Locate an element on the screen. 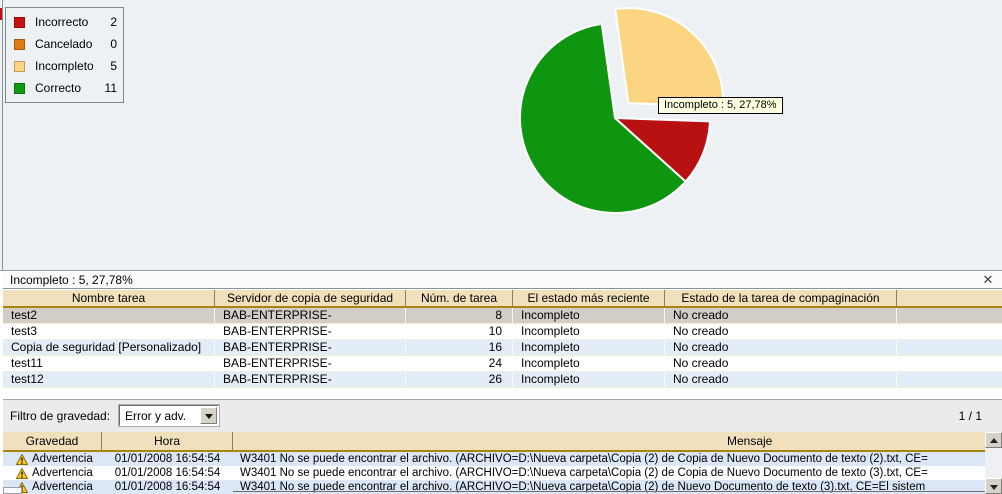  window-left-border is located at coordinates (2, 246).